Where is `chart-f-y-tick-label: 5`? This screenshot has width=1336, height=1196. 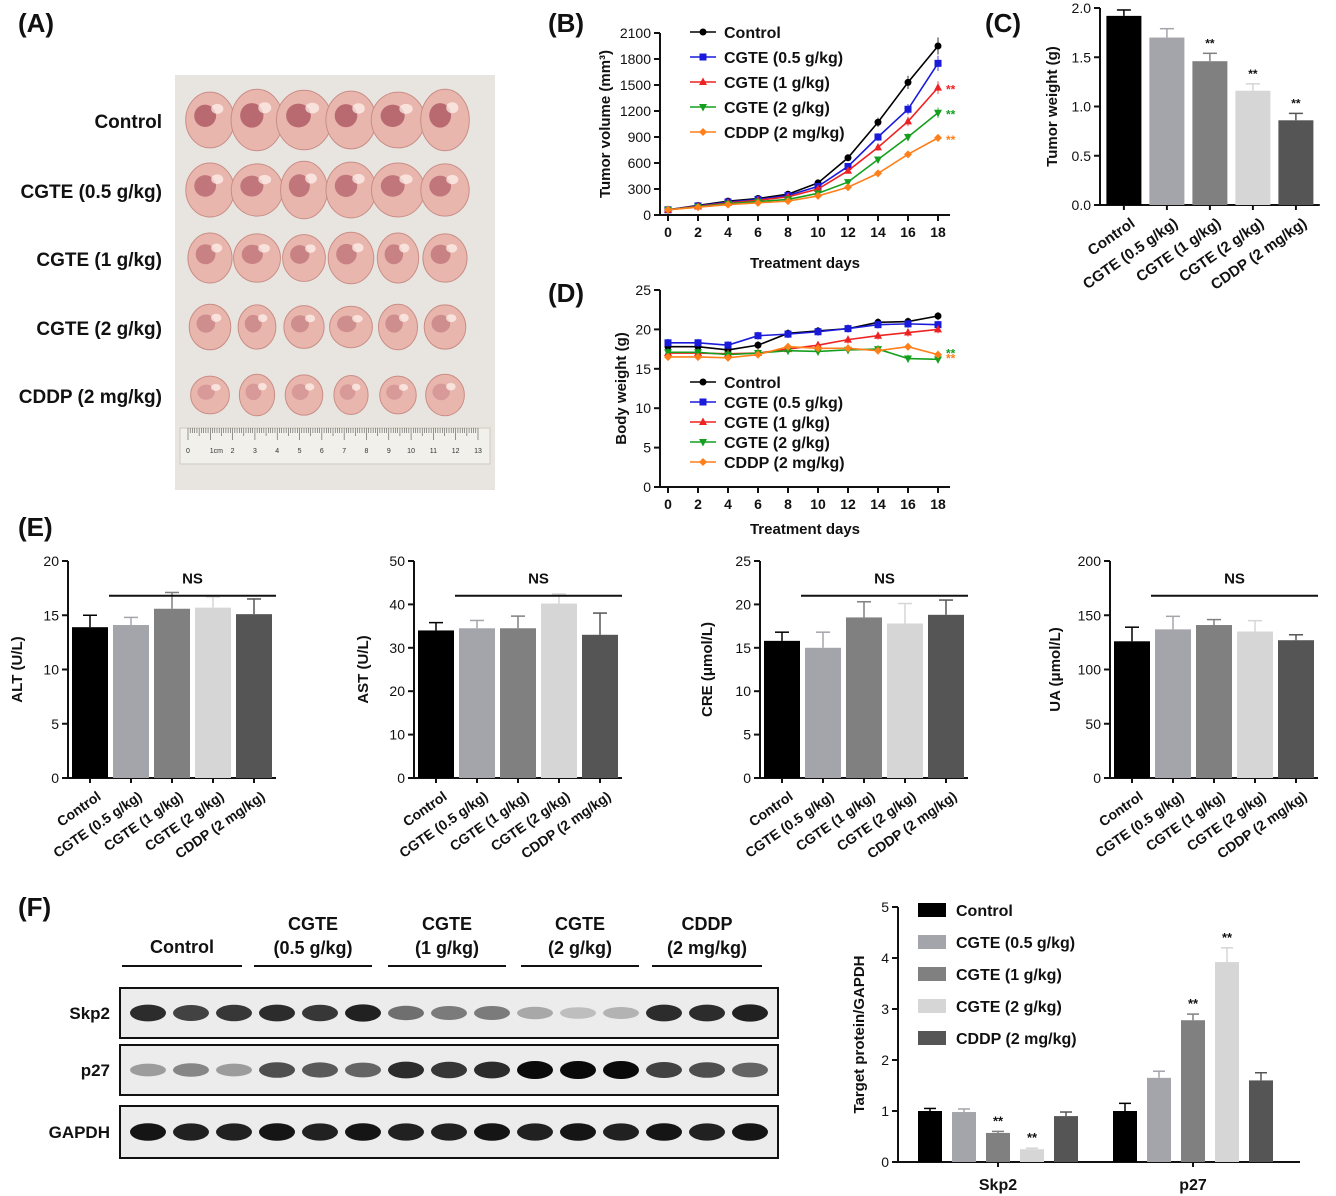
chart-f-y-tick-label: 5 is located at coordinates (885, 907).